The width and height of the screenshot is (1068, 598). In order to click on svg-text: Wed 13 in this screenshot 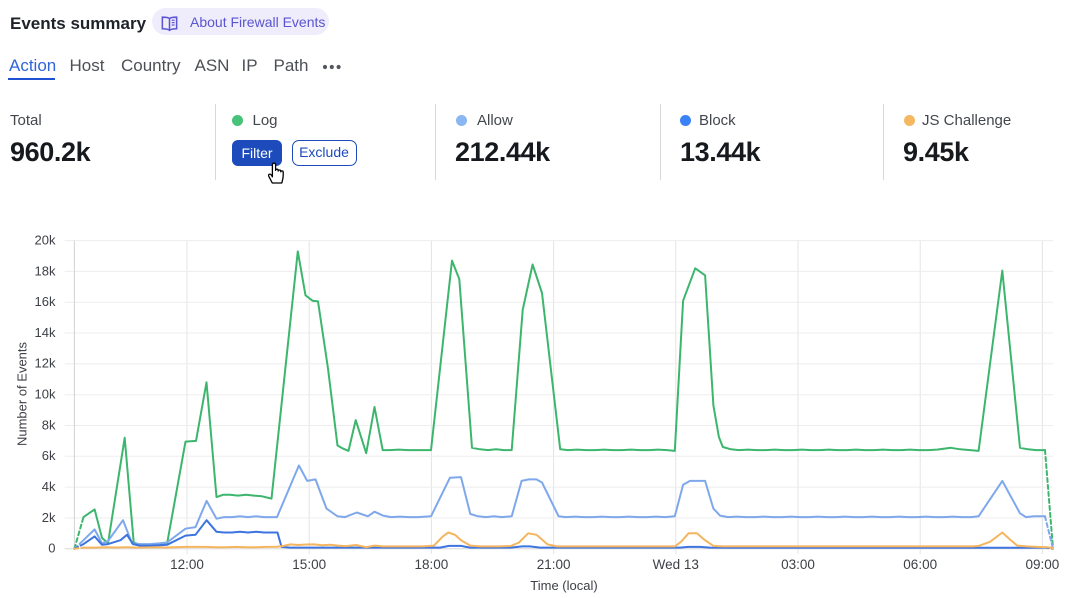, I will do `click(676, 564)`.